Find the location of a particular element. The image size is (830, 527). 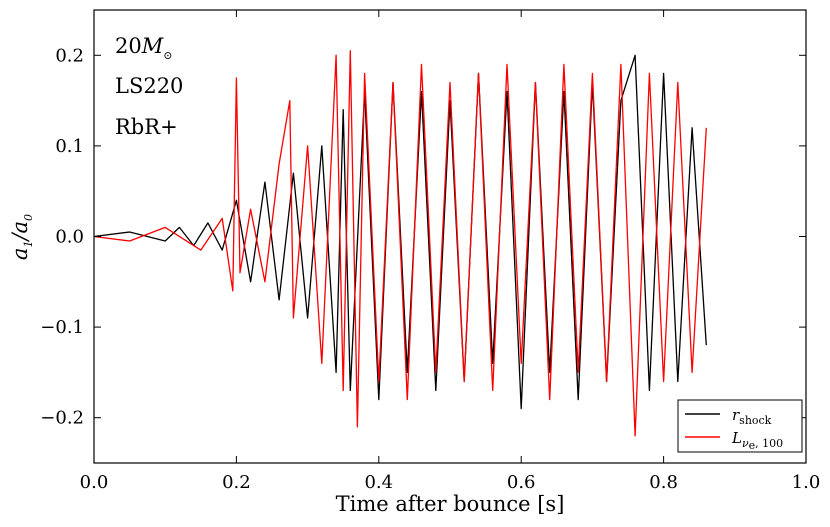

x-tick-label: 0.0 is located at coordinates (94, 482).